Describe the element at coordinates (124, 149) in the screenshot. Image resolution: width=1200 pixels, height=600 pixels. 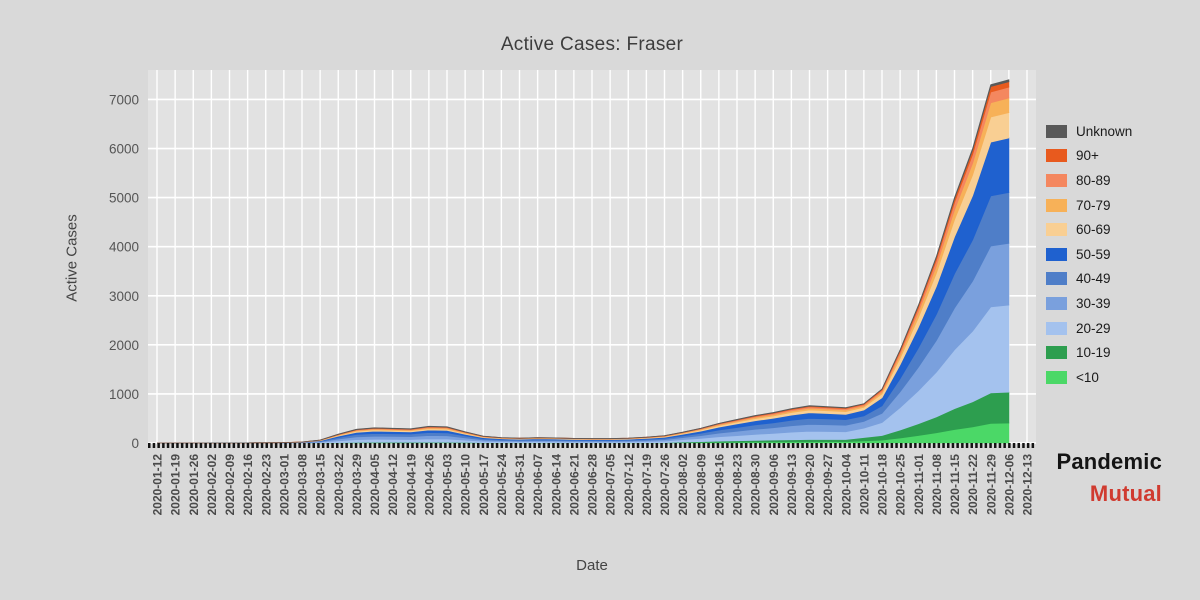
I see `y-tick-label: 6000` at that location.